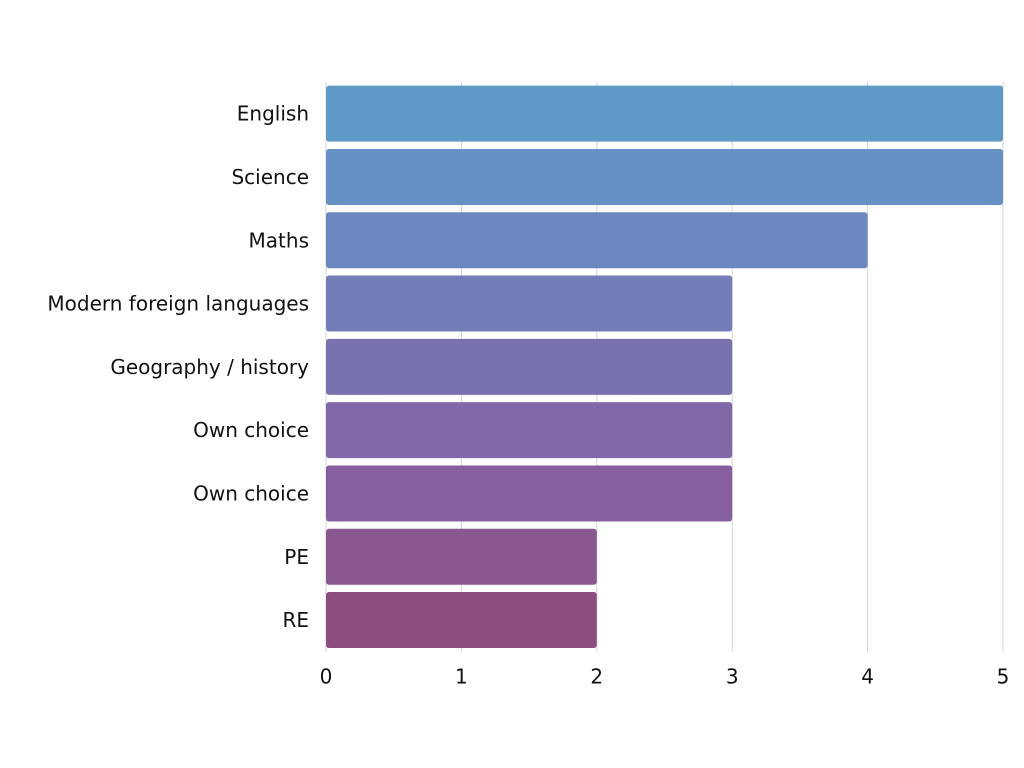  What do you see at coordinates (665, 677) in the screenshot?
I see `x-axis-ticks: 0 1 2 3 4 5` at bounding box center [665, 677].